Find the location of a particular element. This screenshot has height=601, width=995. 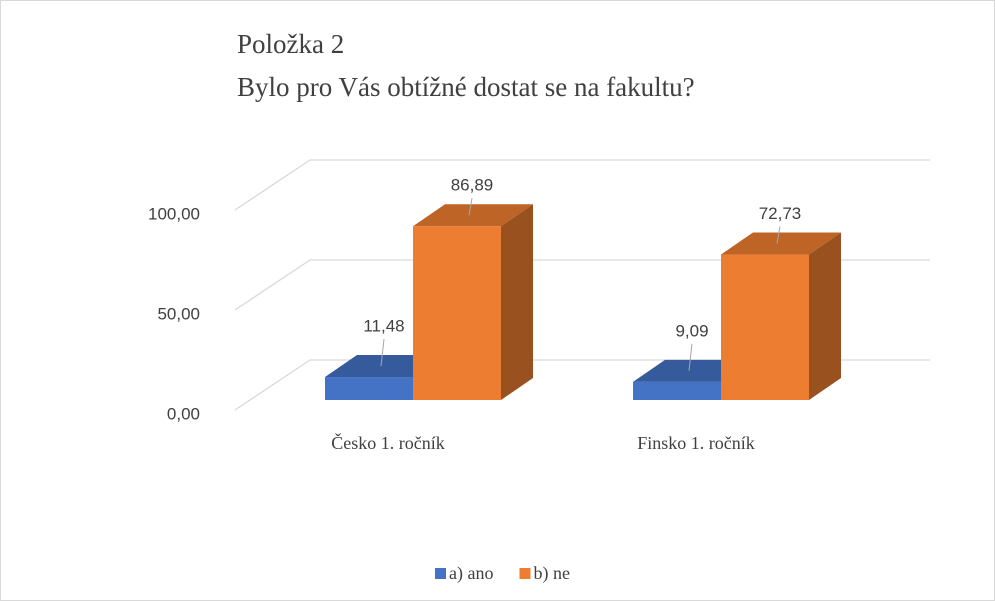

data-label: 86,89 is located at coordinates (472, 185).